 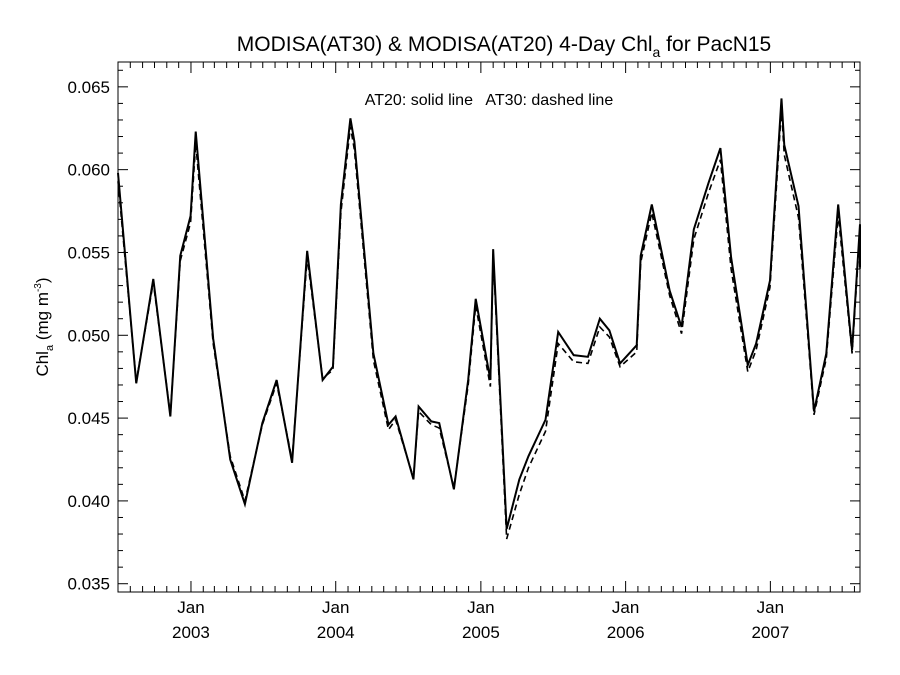 What do you see at coordinates (42, 280) in the screenshot?
I see `y-axis-label-units-close: )` at bounding box center [42, 280].